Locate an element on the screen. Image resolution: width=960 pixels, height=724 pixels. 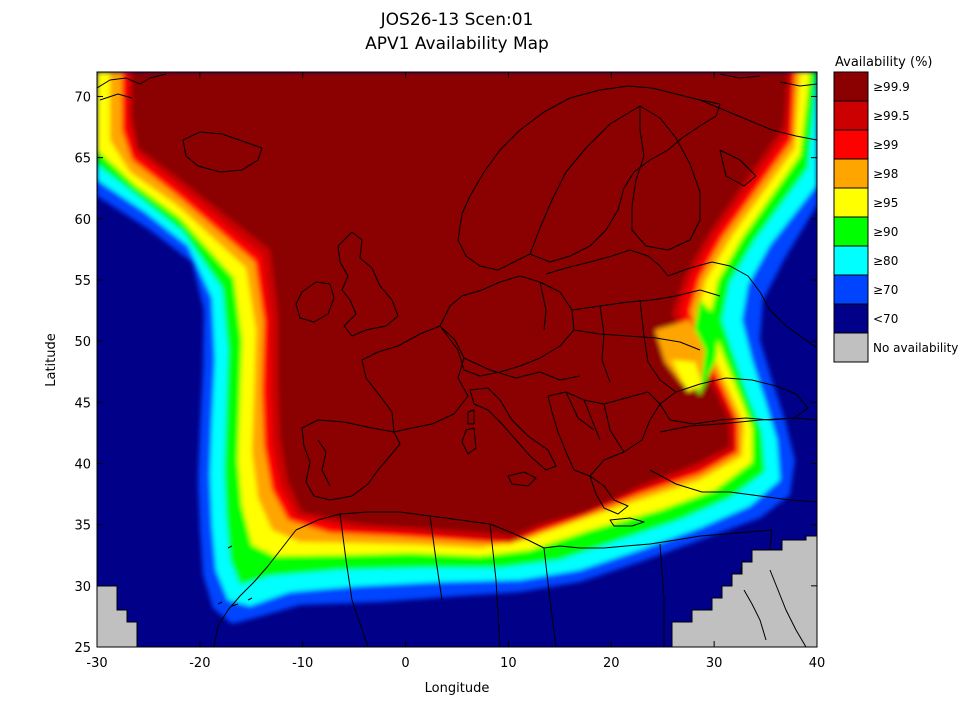
y-tick-label: 25 is located at coordinates (82, 648).